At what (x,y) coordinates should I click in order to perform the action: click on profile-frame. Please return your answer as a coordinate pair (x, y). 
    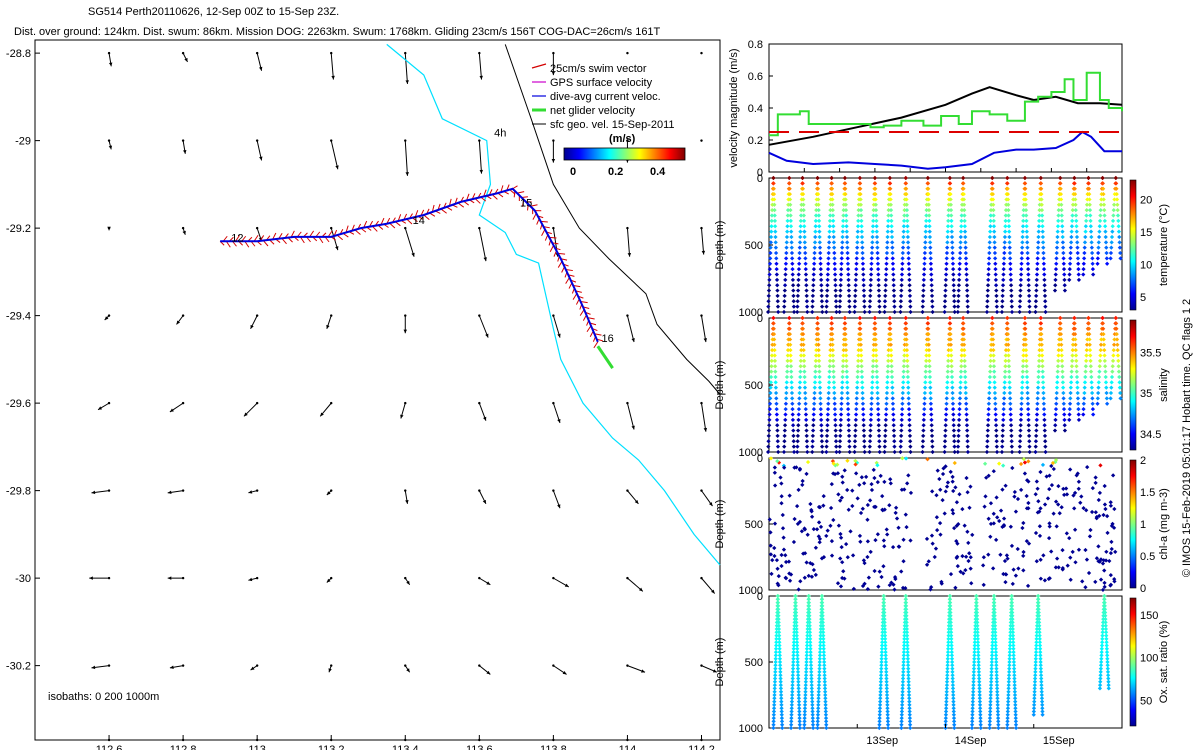
    Looking at the image, I should click on (945, 524).